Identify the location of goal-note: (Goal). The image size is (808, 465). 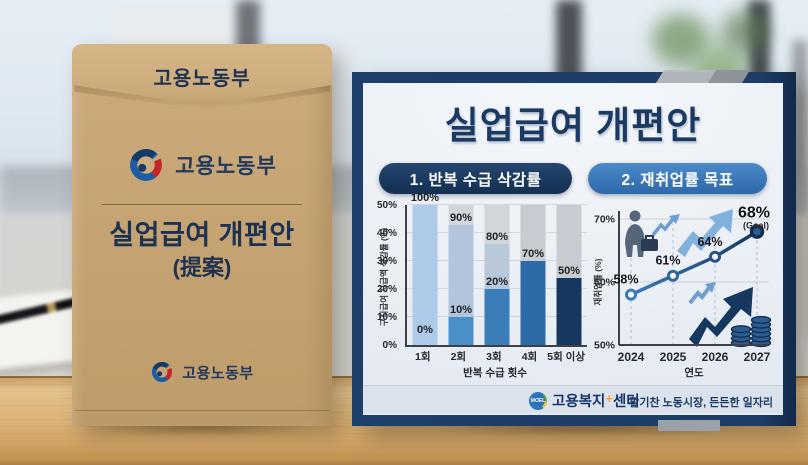
(756, 226).